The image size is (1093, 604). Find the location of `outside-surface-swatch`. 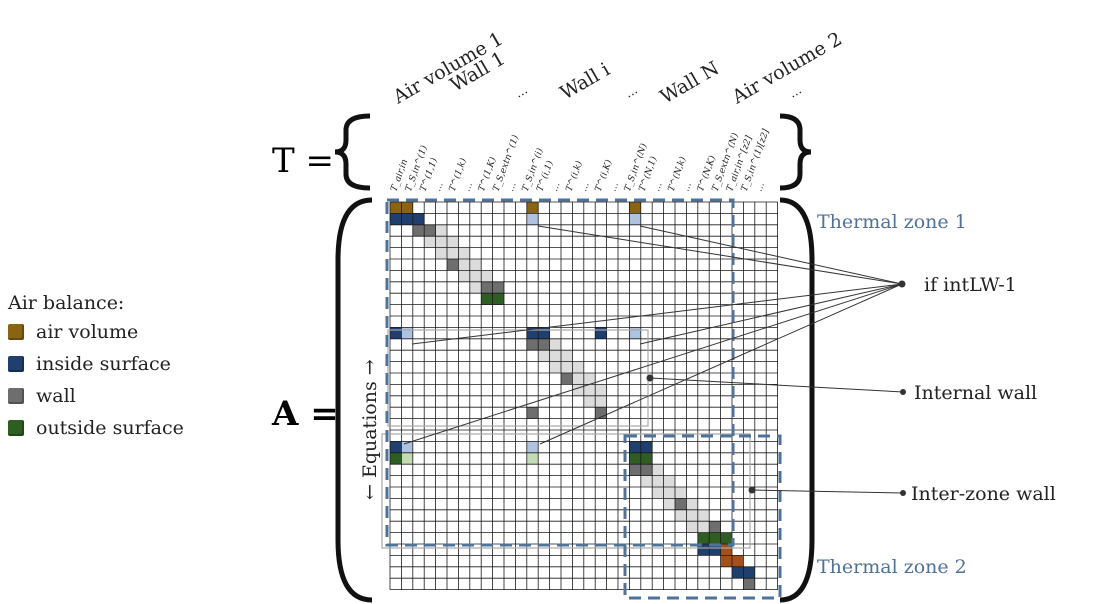

outside-surface-swatch is located at coordinates (16, 428).